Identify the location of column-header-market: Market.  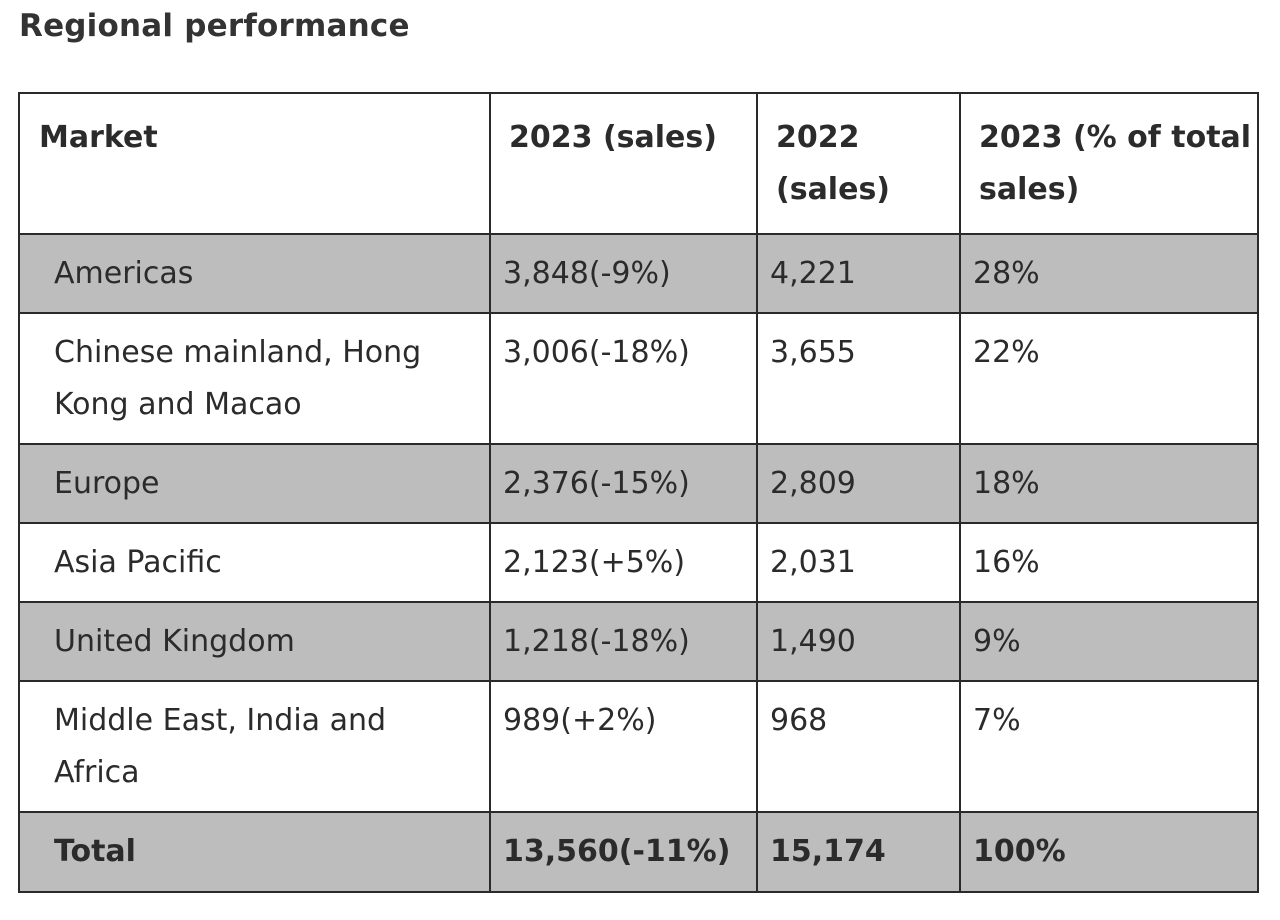
(254, 163).